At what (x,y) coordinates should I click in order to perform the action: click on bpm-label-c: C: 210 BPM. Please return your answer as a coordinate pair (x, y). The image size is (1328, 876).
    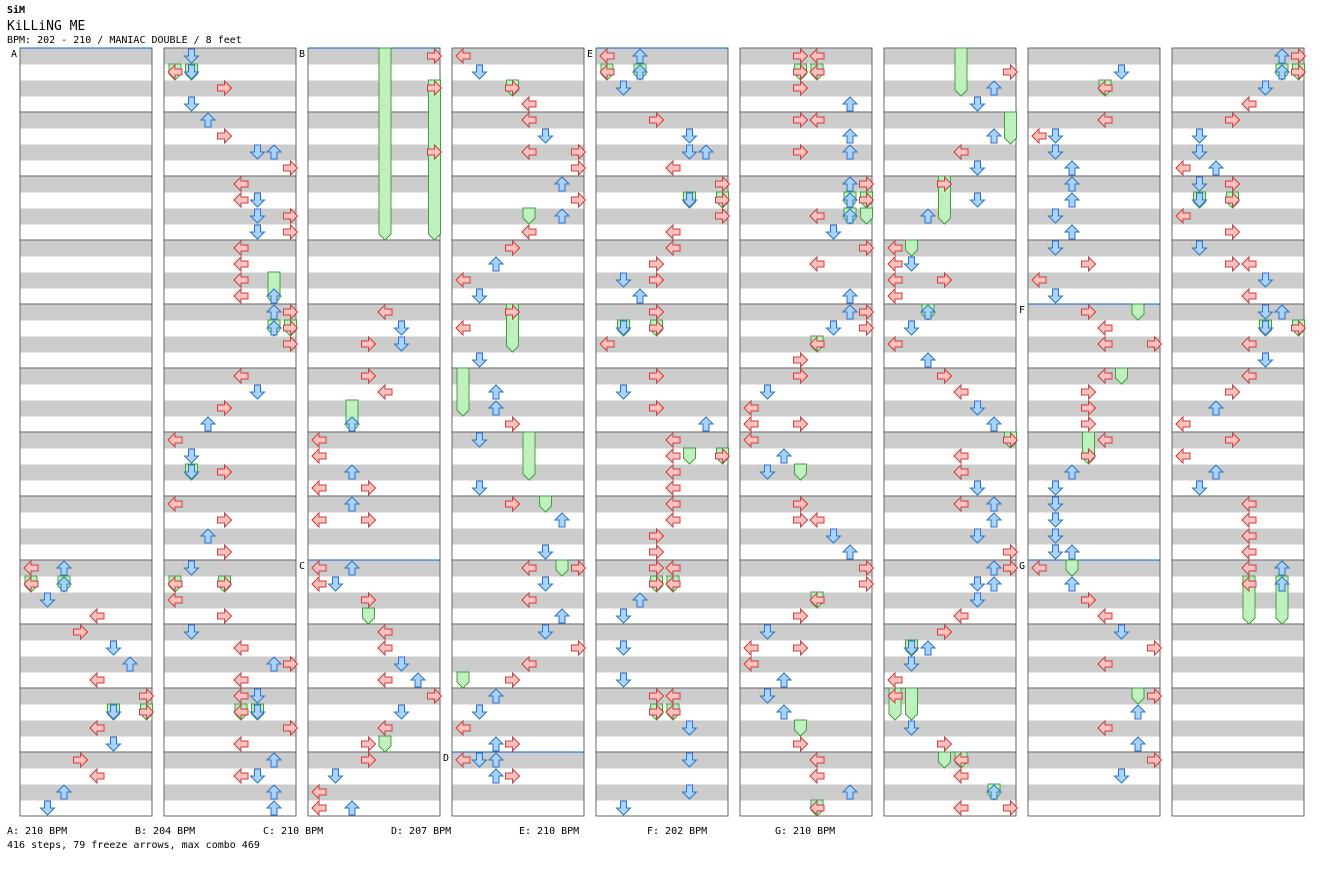
    Looking at the image, I should click on (293, 831).